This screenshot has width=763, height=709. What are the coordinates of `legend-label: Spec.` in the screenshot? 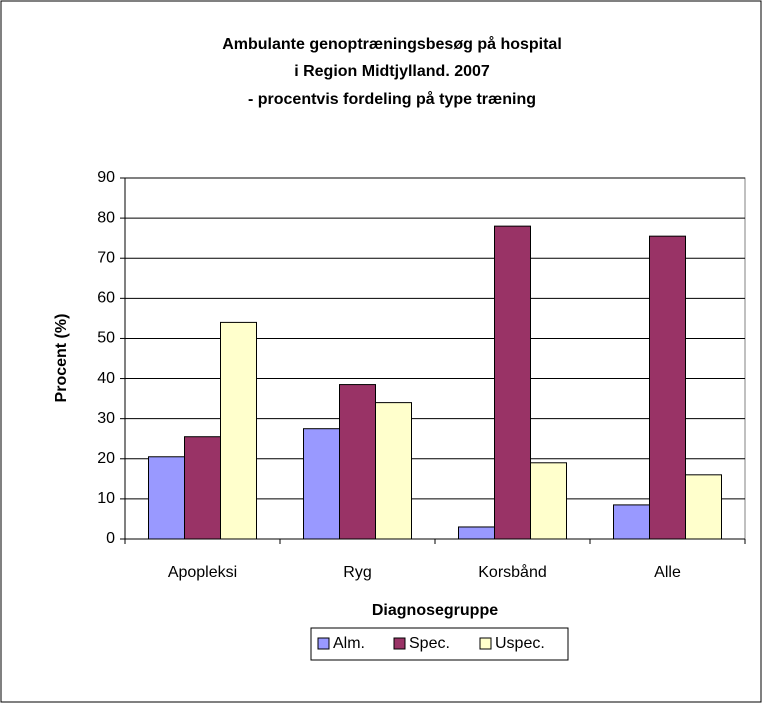 It's located at (429, 643).